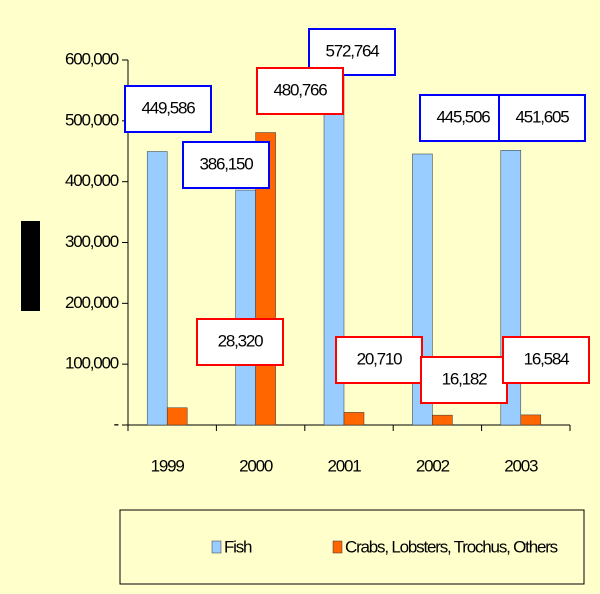 This screenshot has width=600, height=594. What do you see at coordinates (256, 465) in the screenshot?
I see `x-tick-label: 2000` at bounding box center [256, 465].